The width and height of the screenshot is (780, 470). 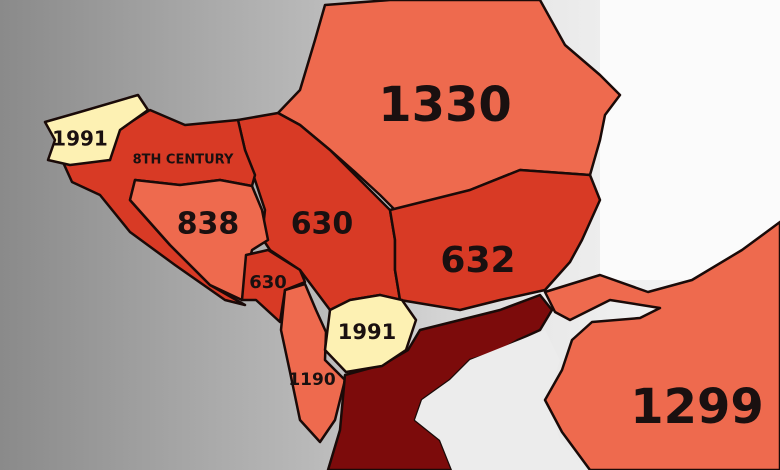 What do you see at coordinates (500, 400) in the screenshot?
I see `aegean-sea` at bounding box center [500, 400].